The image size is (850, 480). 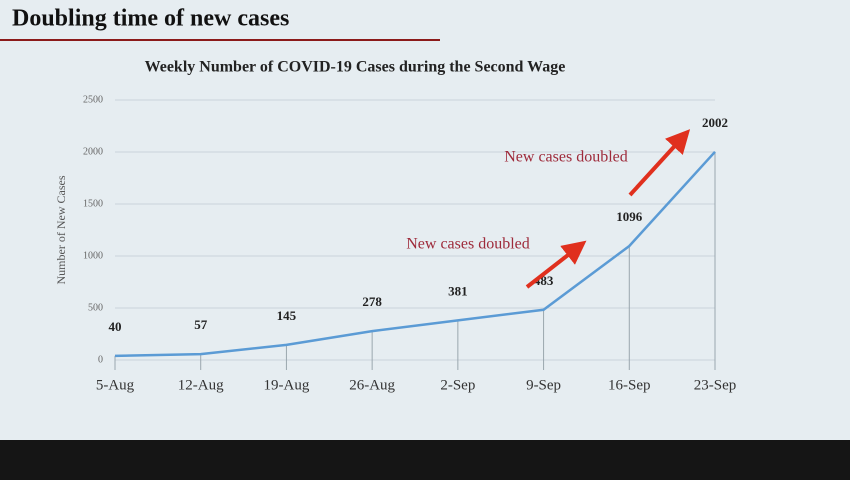 What do you see at coordinates (93, 255) in the screenshot?
I see `y-tick-label: 1000` at bounding box center [93, 255].